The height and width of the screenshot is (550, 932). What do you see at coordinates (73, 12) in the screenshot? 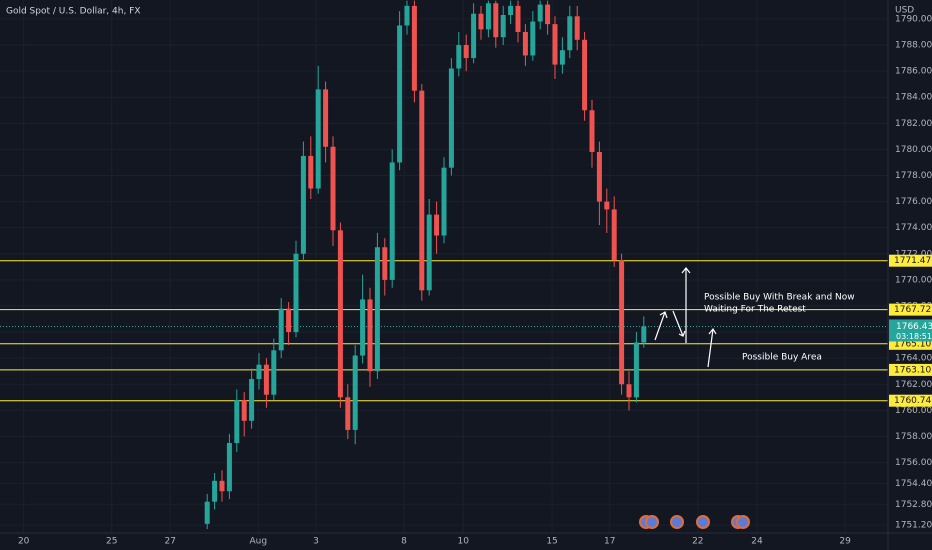
I see `chart-title: Gold Spot / U.S. Dollar, 4h, FX` at bounding box center [73, 12].